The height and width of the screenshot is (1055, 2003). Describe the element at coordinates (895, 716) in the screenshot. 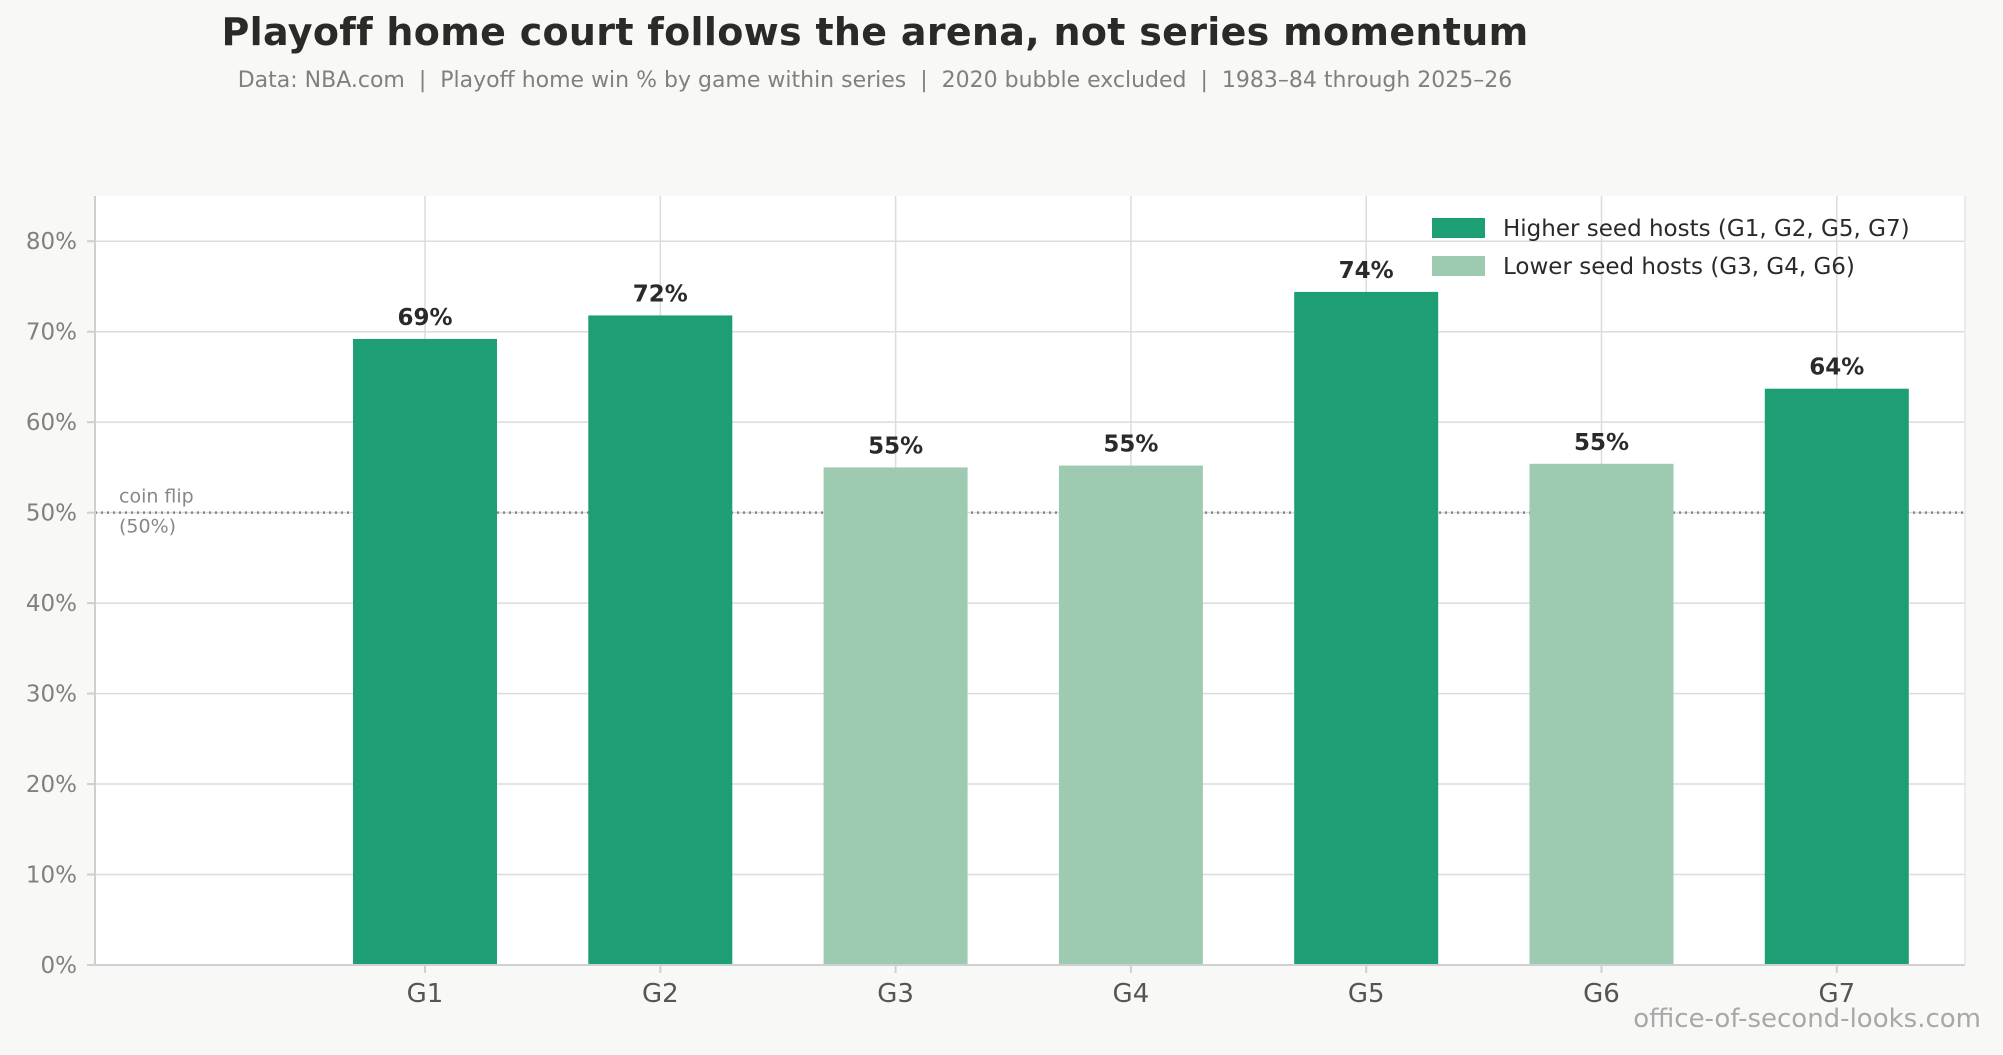

I see `bar-g3` at that location.